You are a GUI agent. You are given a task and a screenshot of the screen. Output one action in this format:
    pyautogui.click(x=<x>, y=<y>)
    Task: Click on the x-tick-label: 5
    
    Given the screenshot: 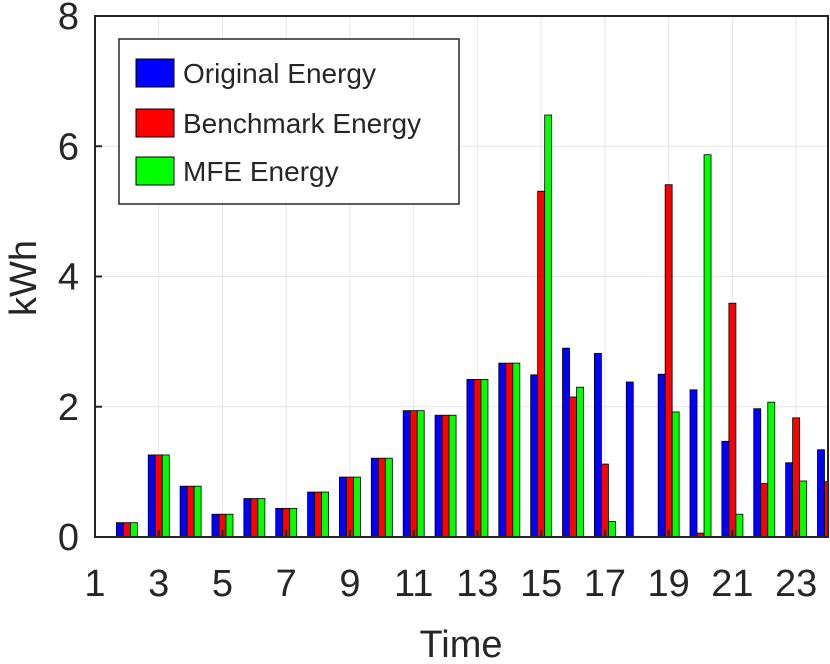 What is the action you would take?
    pyautogui.click(x=222, y=584)
    